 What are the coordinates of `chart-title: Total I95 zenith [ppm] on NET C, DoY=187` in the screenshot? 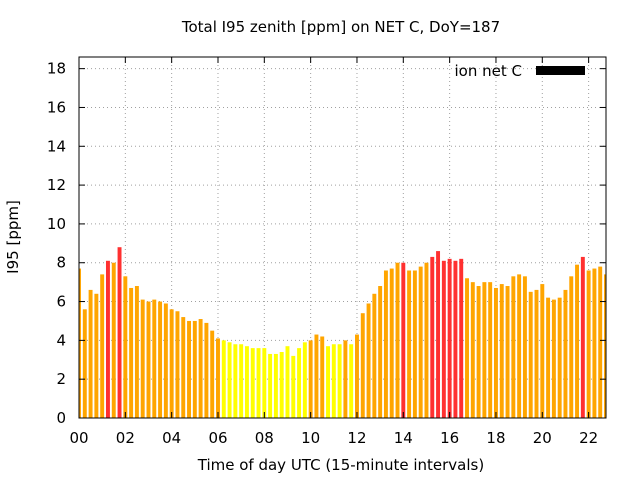 It's located at (340, 27).